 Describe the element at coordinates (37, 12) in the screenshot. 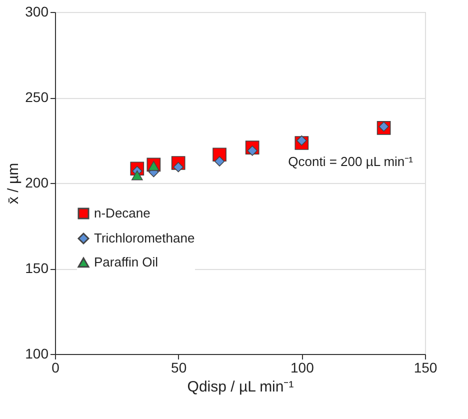

I see `y-tick-label: 300` at that location.